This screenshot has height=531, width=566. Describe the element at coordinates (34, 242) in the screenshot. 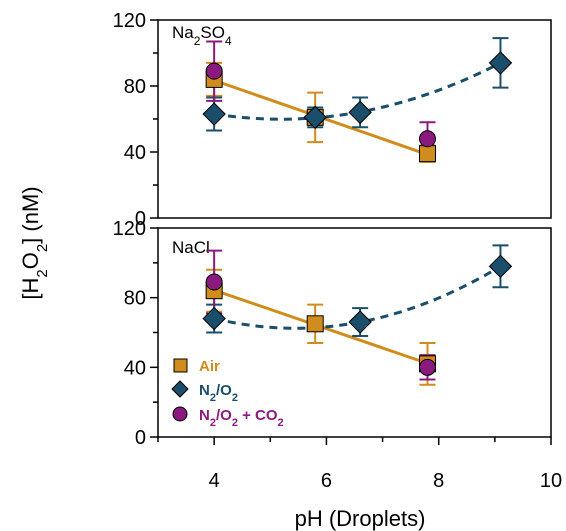

I see `y-axis-title: [H2O2] (nM)` at that location.